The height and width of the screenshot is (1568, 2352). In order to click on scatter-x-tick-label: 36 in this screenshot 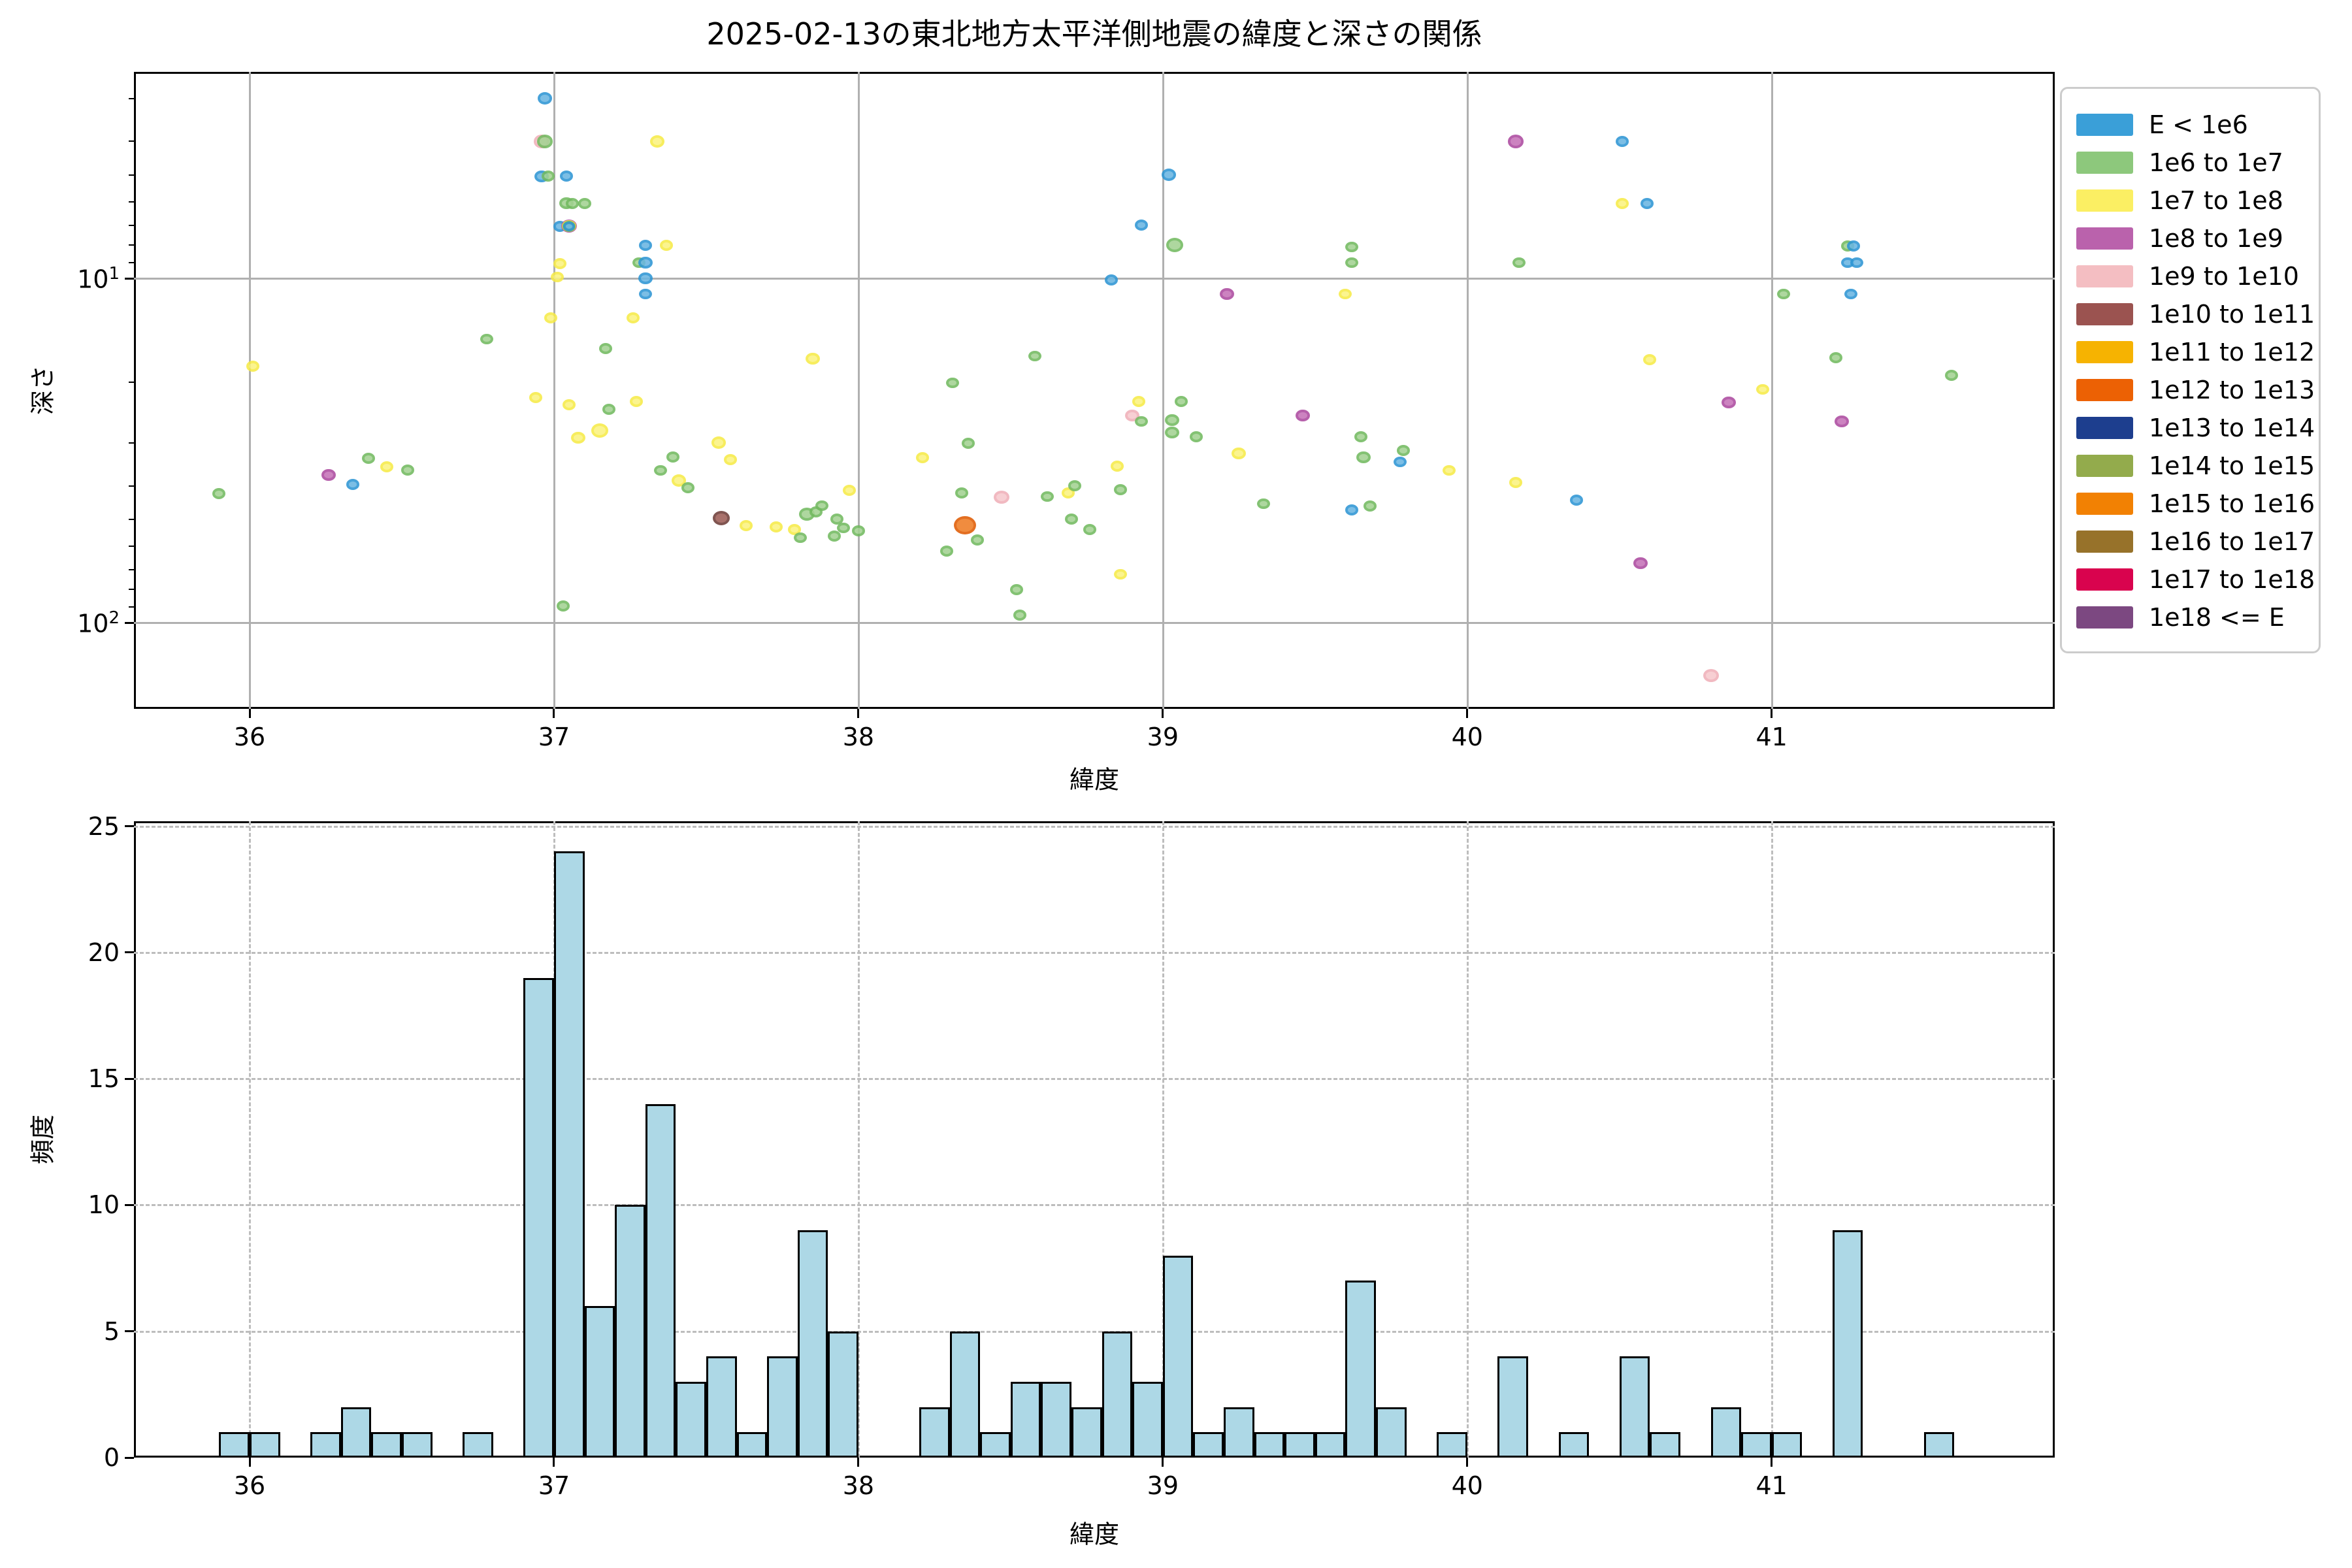, I will do `click(249, 737)`.